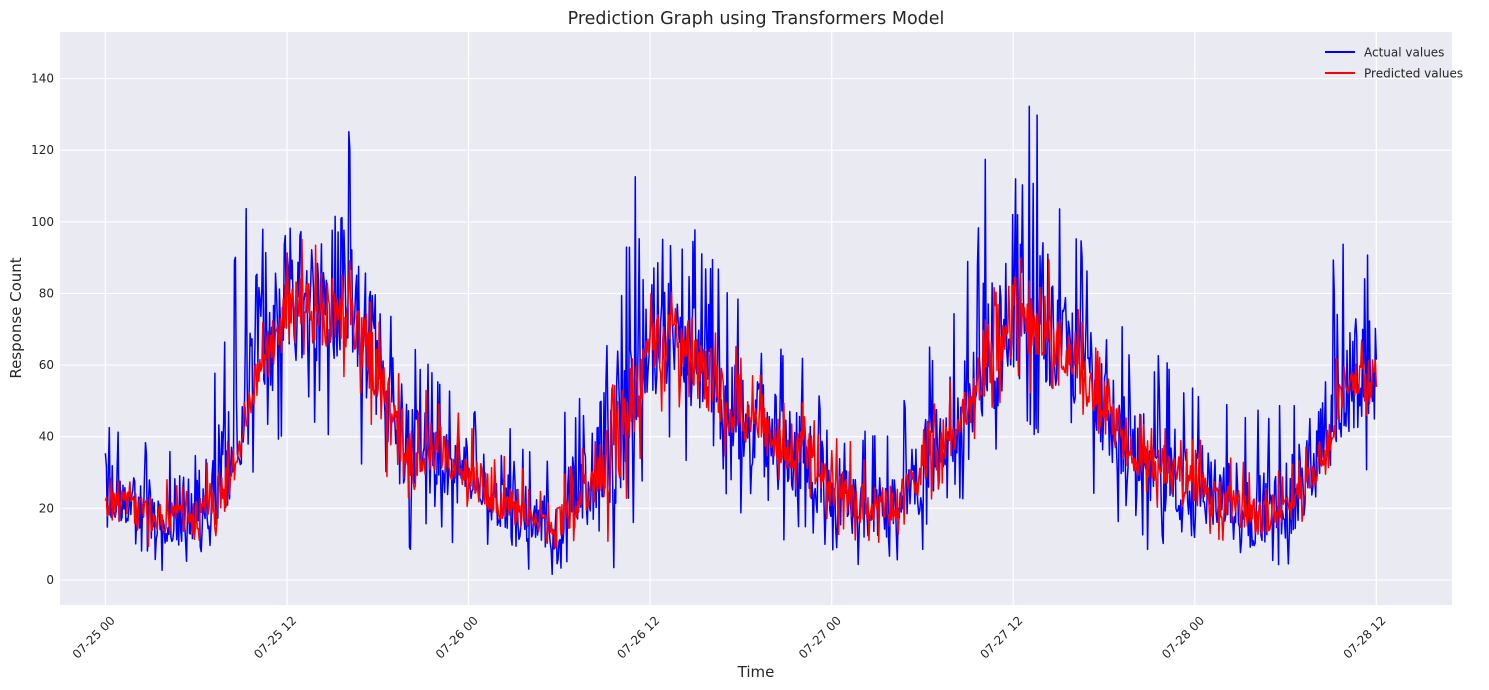 The width and height of the screenshot is (1489, 690). I want to click on y-axis-label: Response Count, so click(16, 317).